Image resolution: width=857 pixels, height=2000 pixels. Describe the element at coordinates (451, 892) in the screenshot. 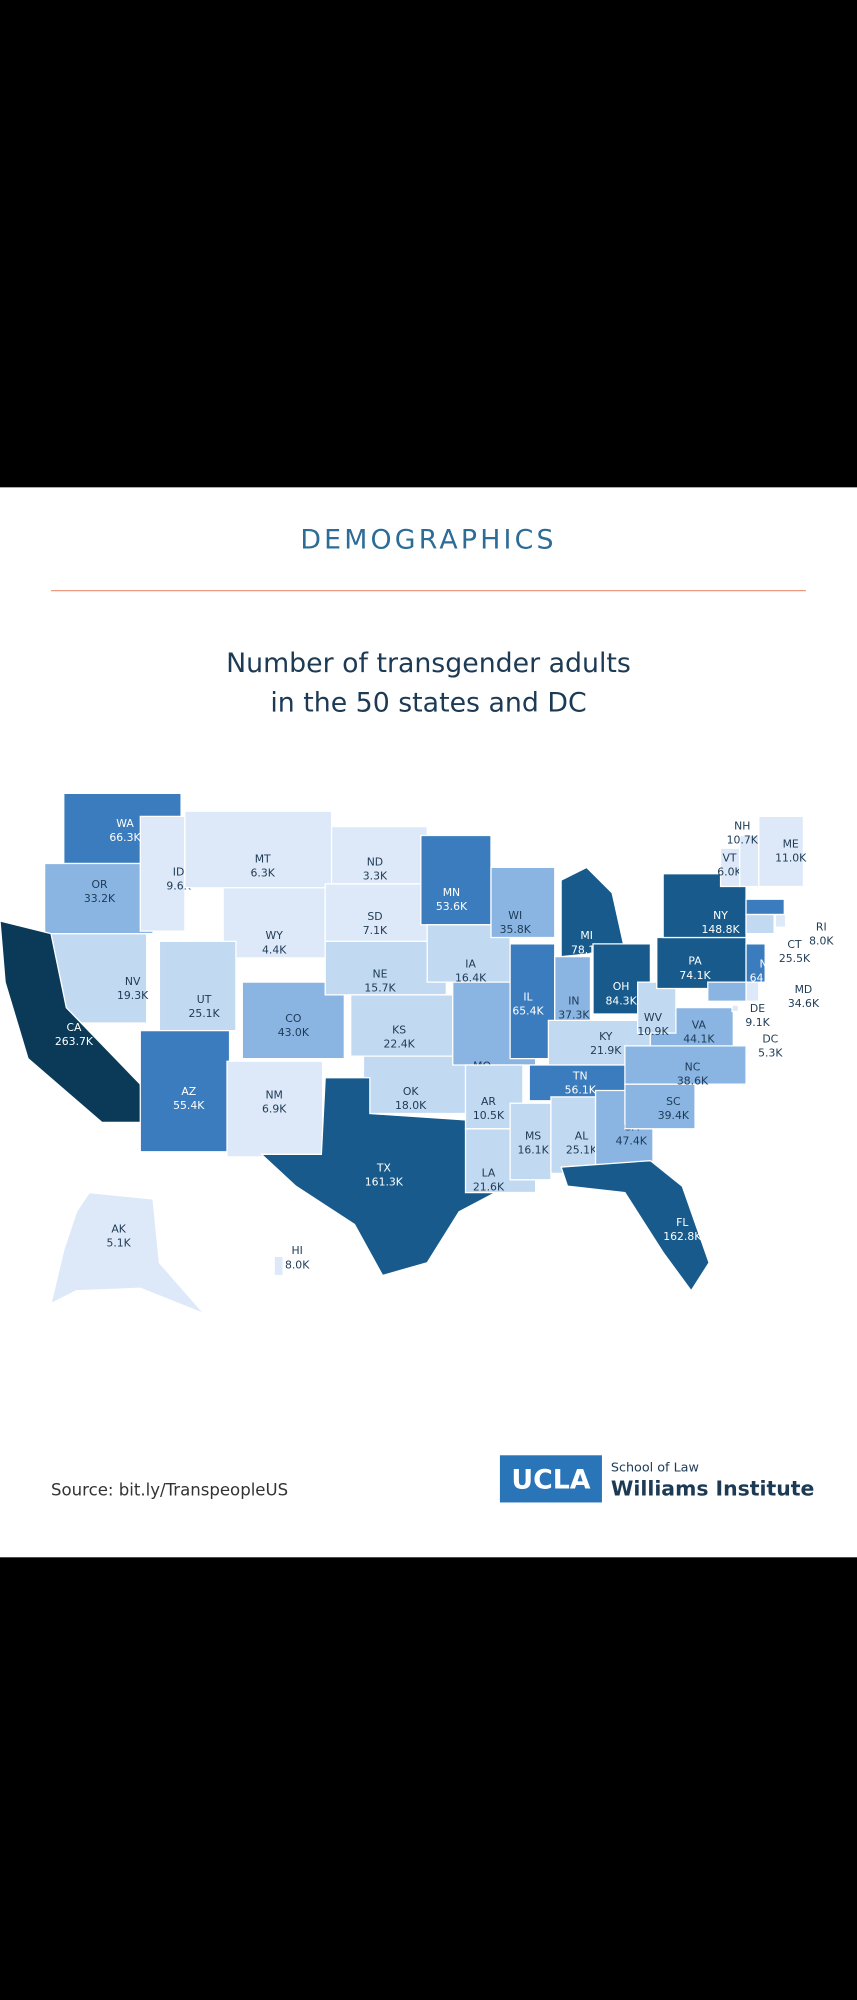

I see `state-abbr: MN` at that location.